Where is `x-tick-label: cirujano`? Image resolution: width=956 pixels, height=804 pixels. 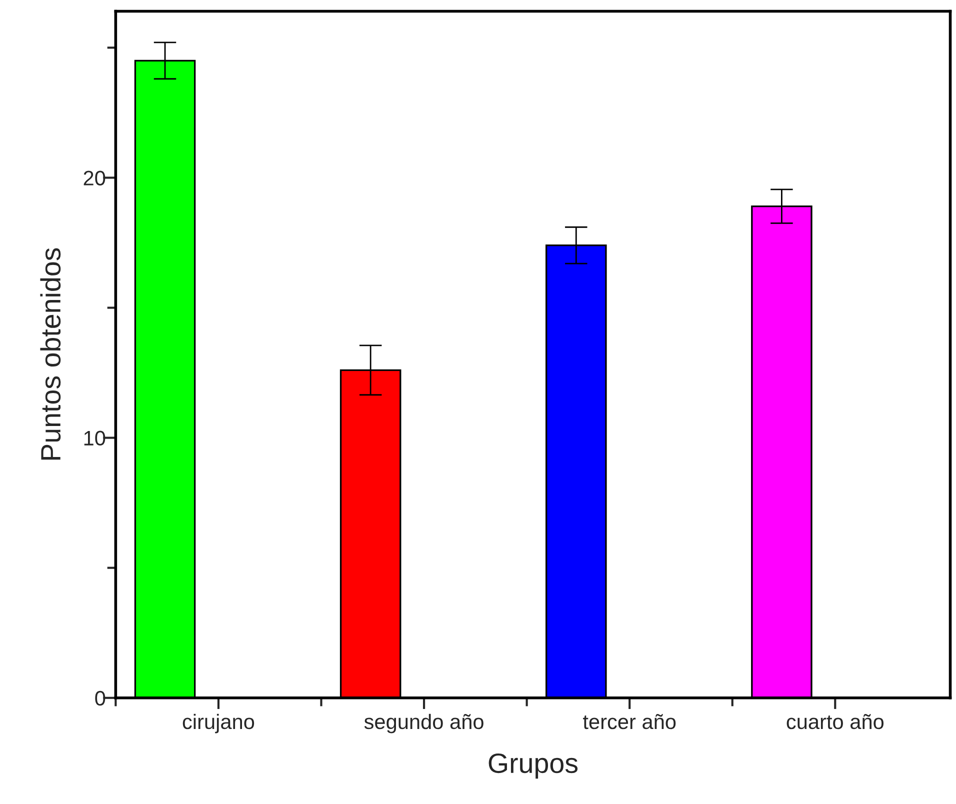
x-tick-label: cirujano is located at coordinates (218, 724).